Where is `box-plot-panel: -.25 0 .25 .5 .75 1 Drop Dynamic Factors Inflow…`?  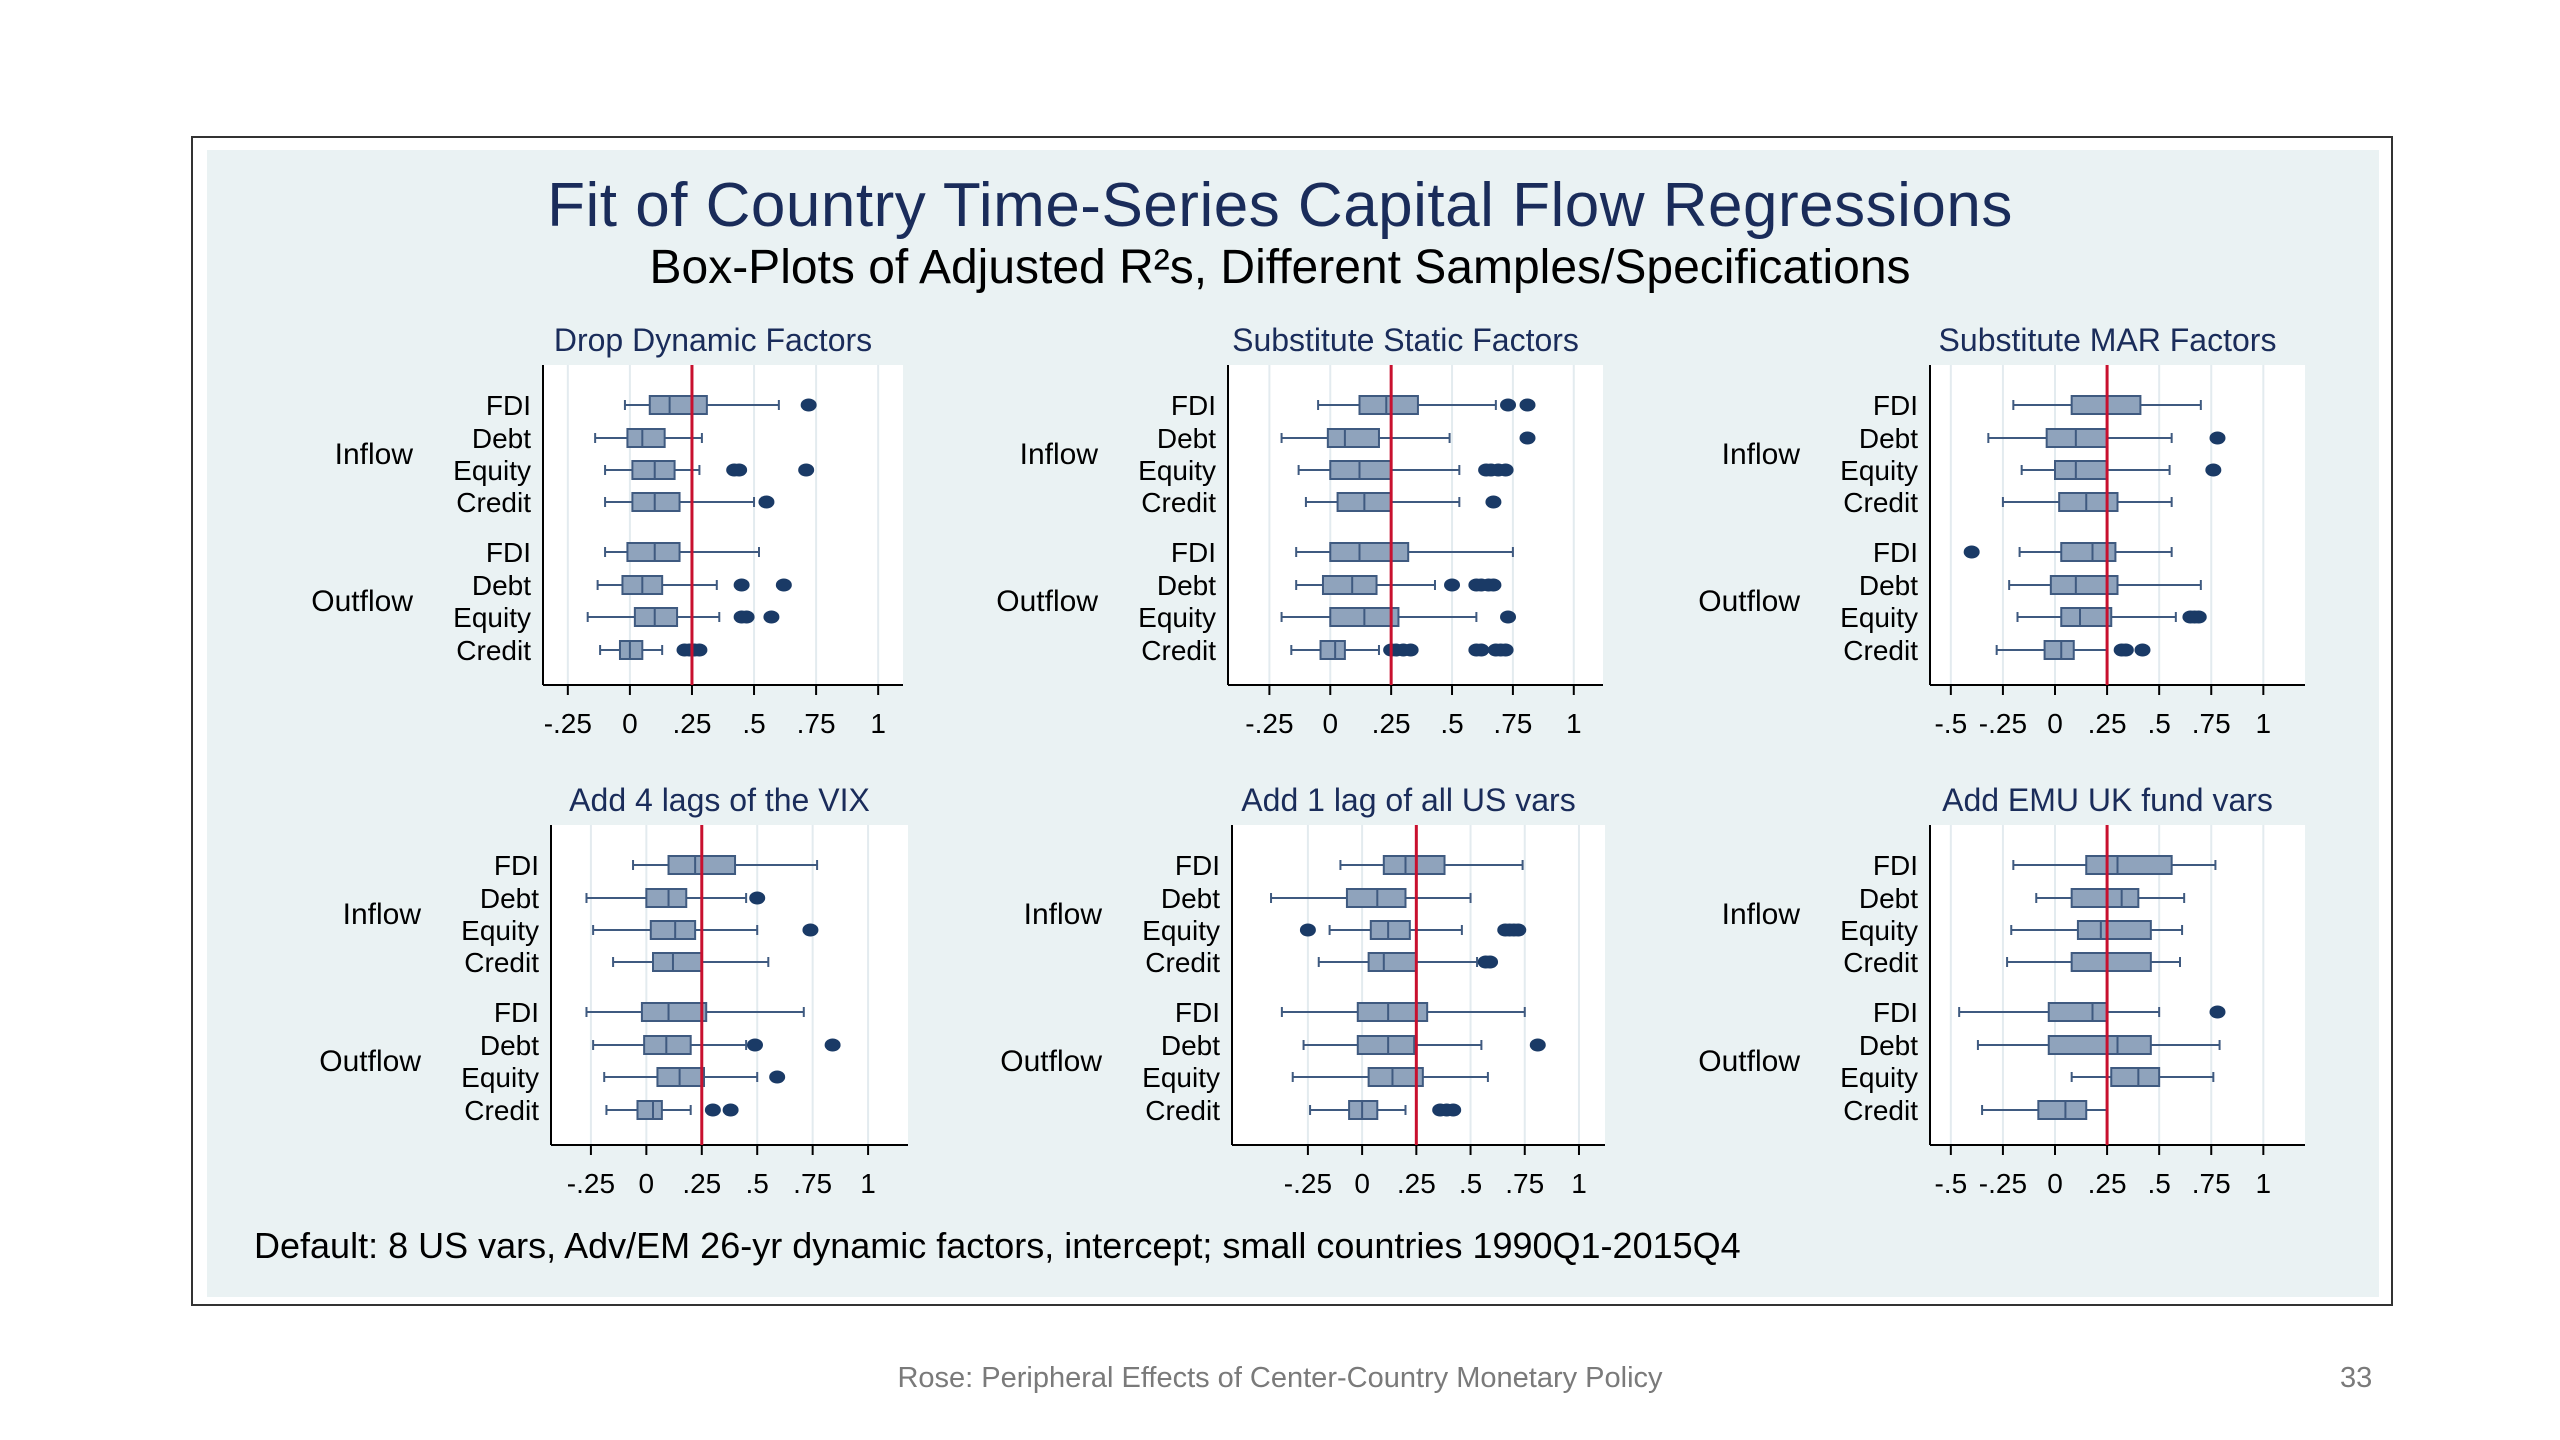 box-plot-panel: -.25 0 .25 .5 .75 1 Drop Dynamic Factors Inflow… is located at coordinates (607, 530).